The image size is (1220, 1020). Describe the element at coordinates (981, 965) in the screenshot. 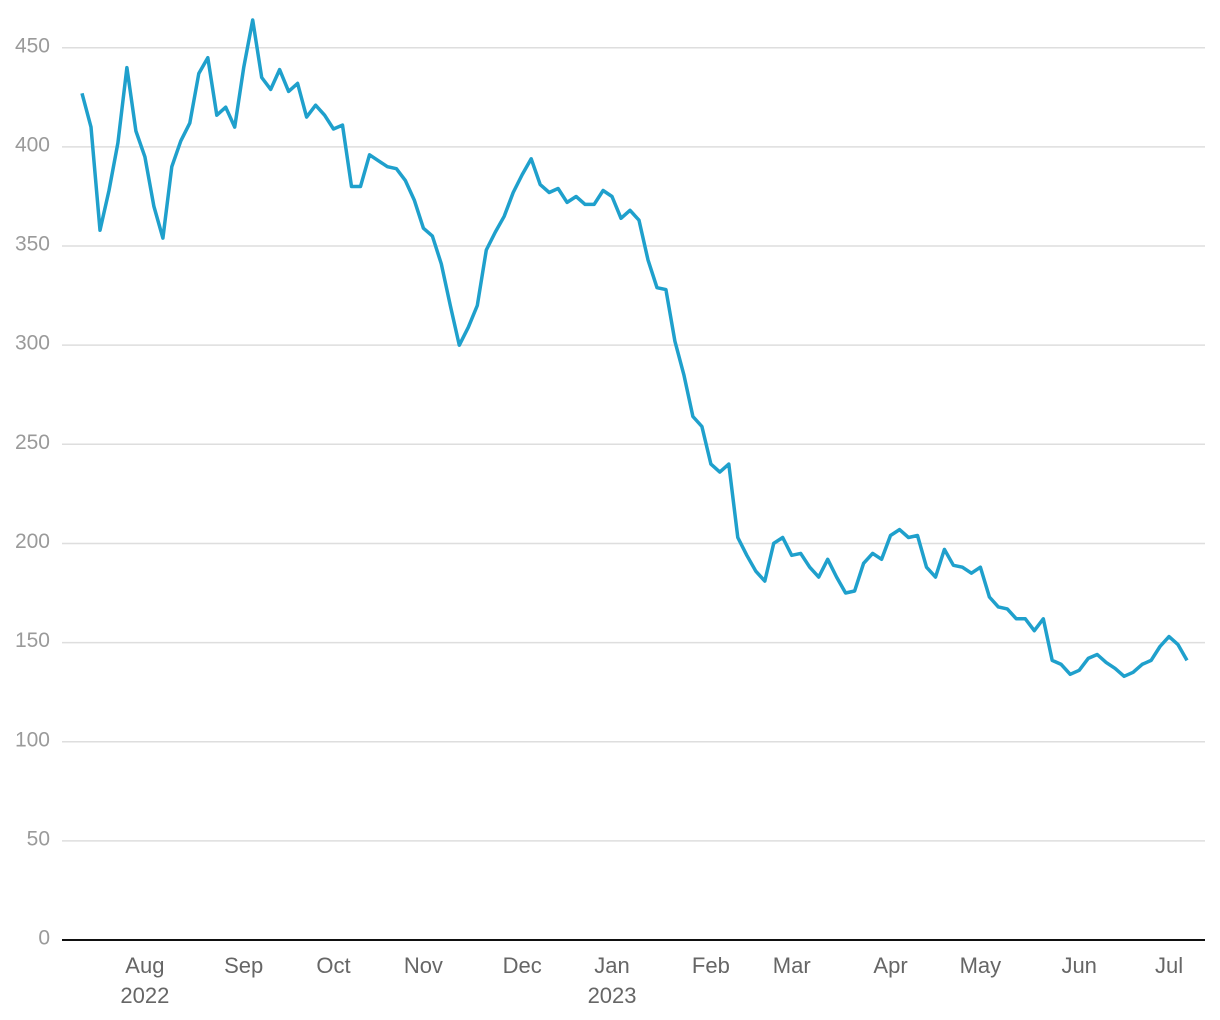

I see `x-tick-label: May` at that location.